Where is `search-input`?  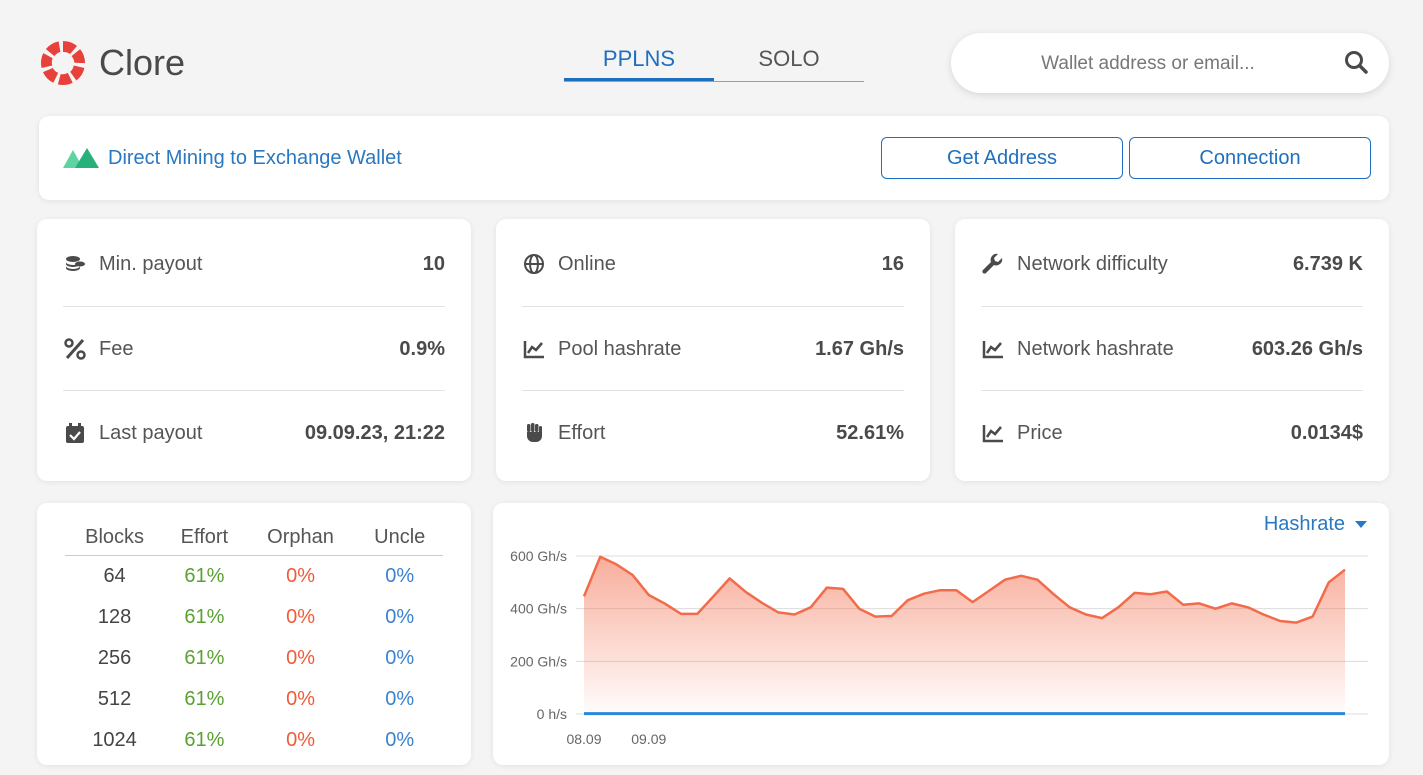 search-input is located at coordinates (1148, 64).